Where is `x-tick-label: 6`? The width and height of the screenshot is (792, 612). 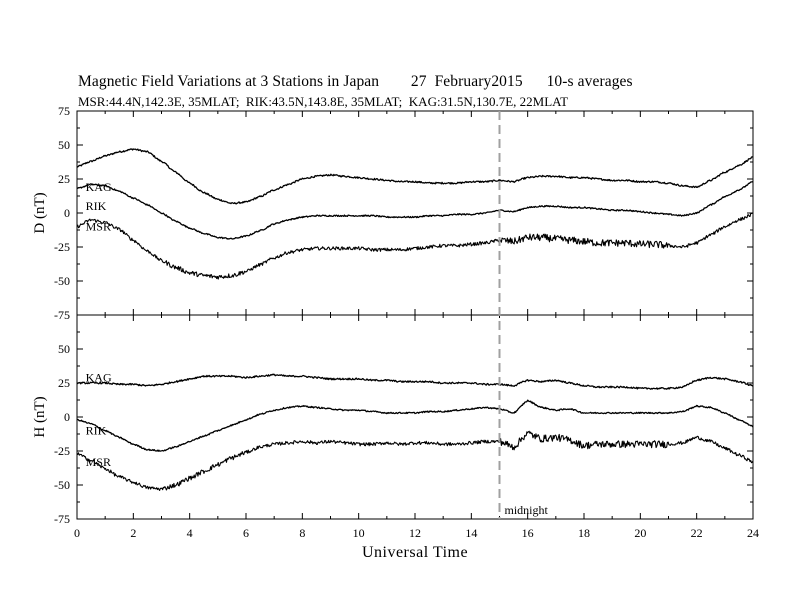 x-tick-label: 6 is located at coordinates (246, 533).